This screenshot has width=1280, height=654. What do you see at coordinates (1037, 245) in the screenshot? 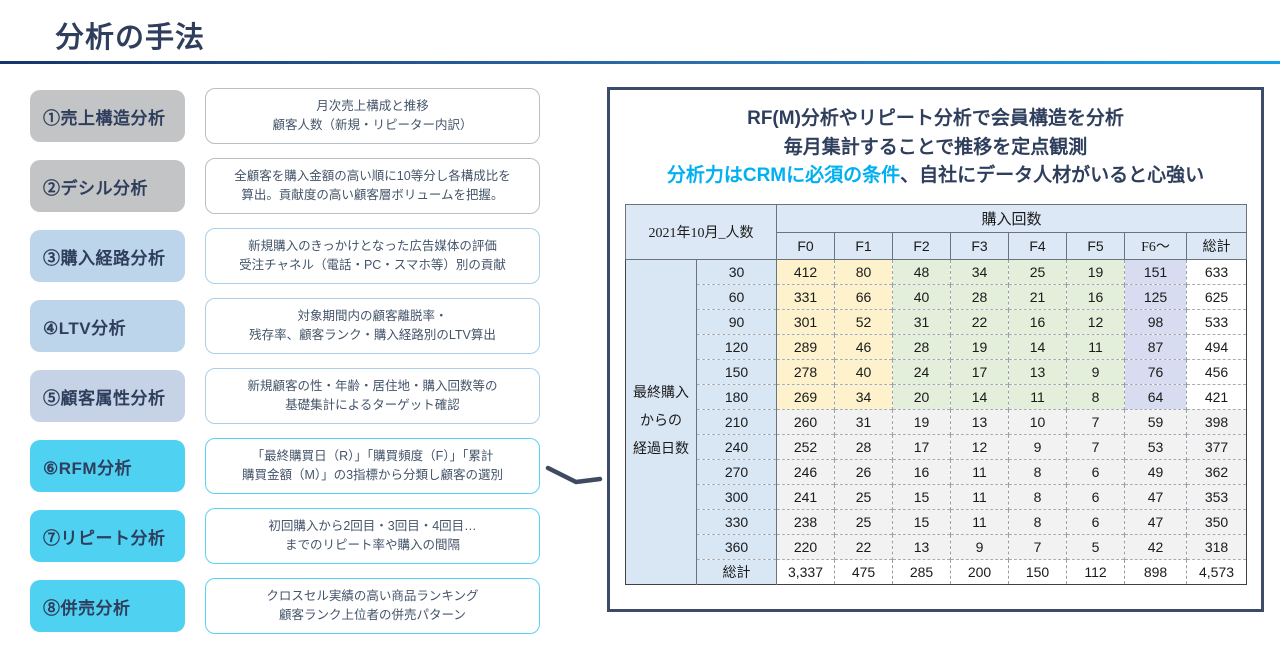
I see `column-header-f4: F4` at bounding box center [1037, 245].